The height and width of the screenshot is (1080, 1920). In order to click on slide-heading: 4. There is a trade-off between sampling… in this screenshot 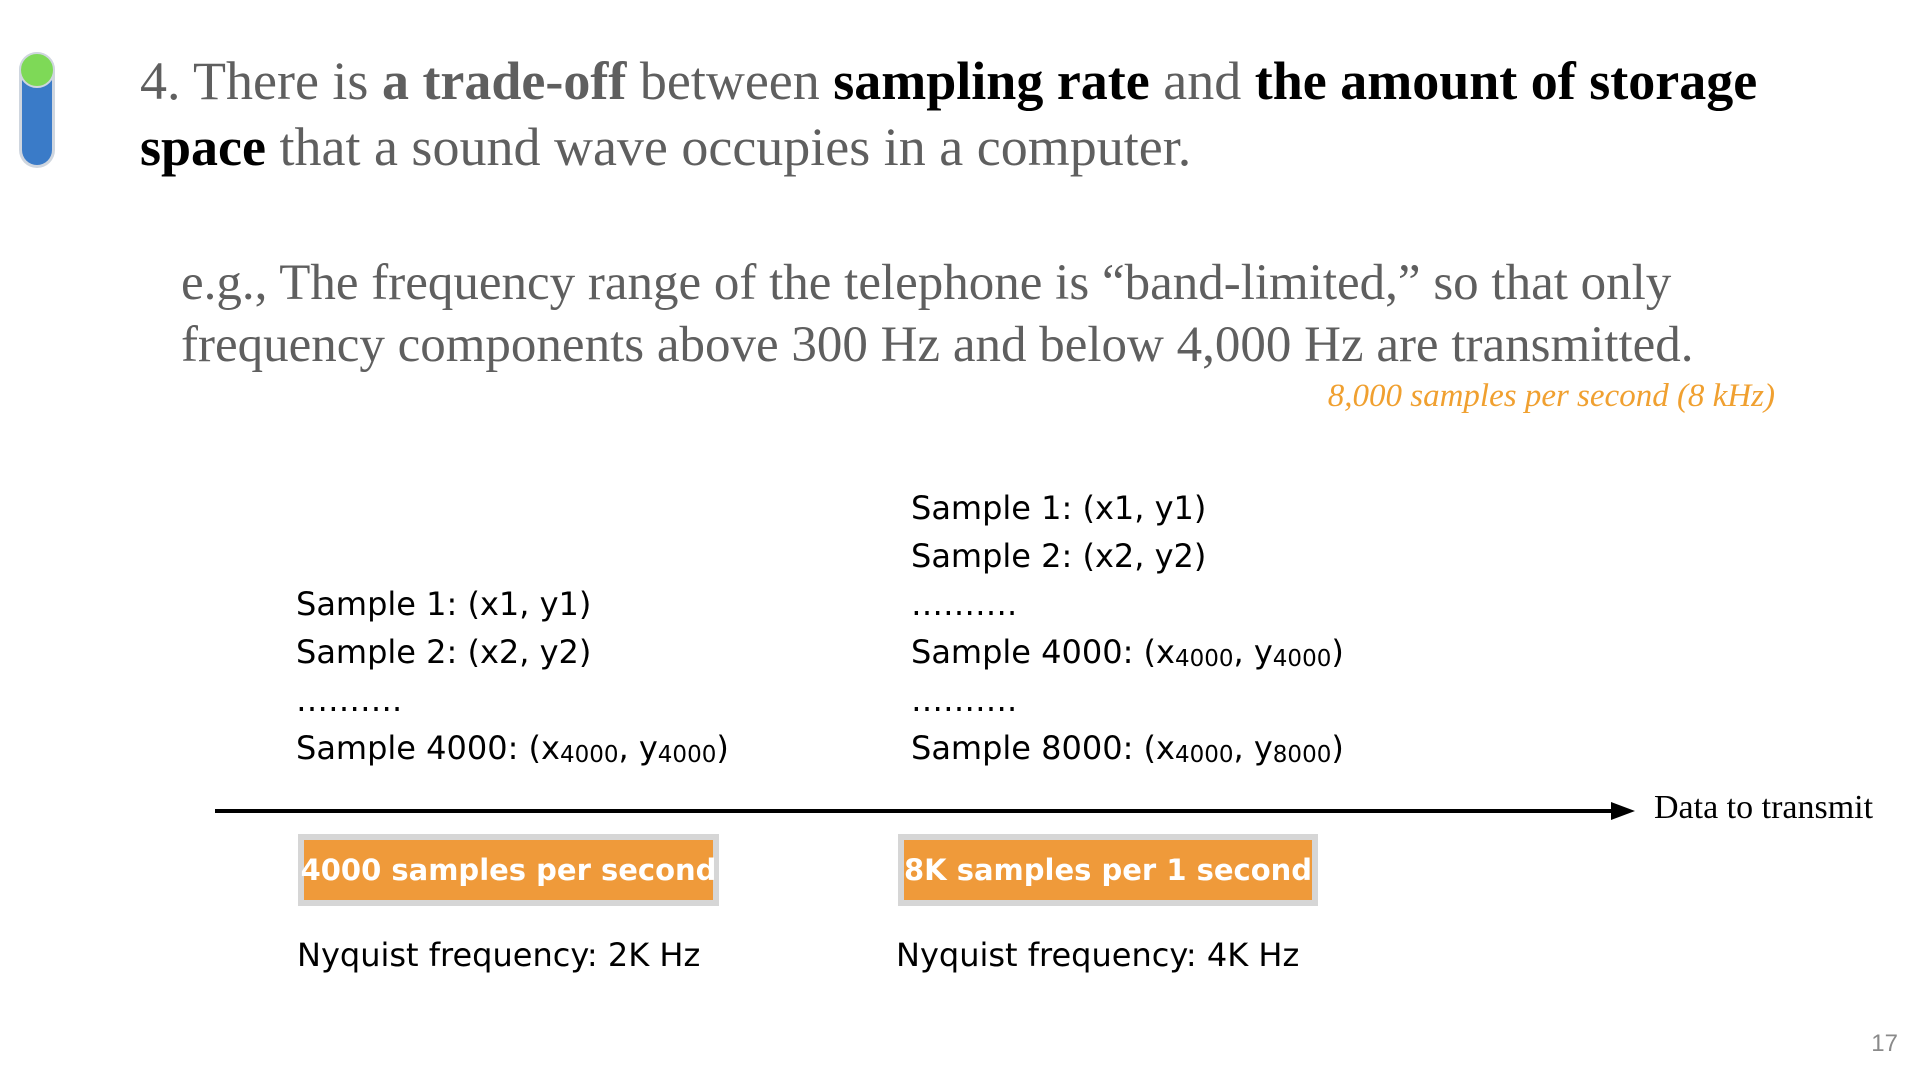, I will do `click(1000, 114)`.